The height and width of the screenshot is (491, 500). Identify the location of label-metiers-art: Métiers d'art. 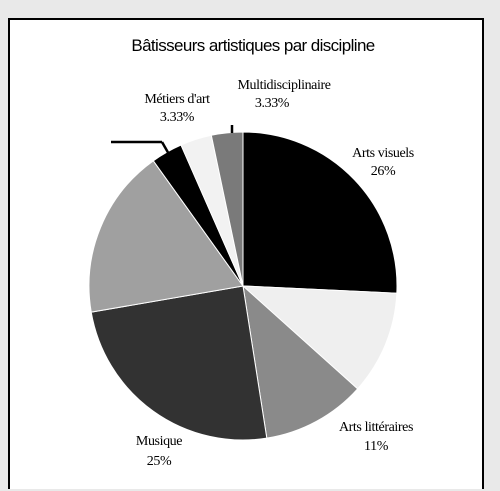
(177, 99).